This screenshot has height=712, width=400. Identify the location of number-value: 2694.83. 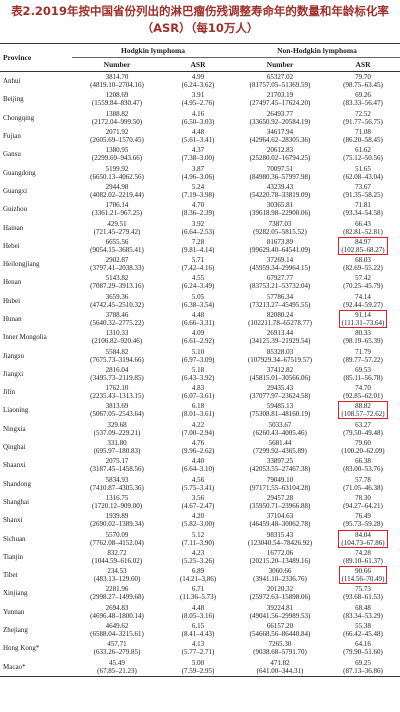
(117, 607).